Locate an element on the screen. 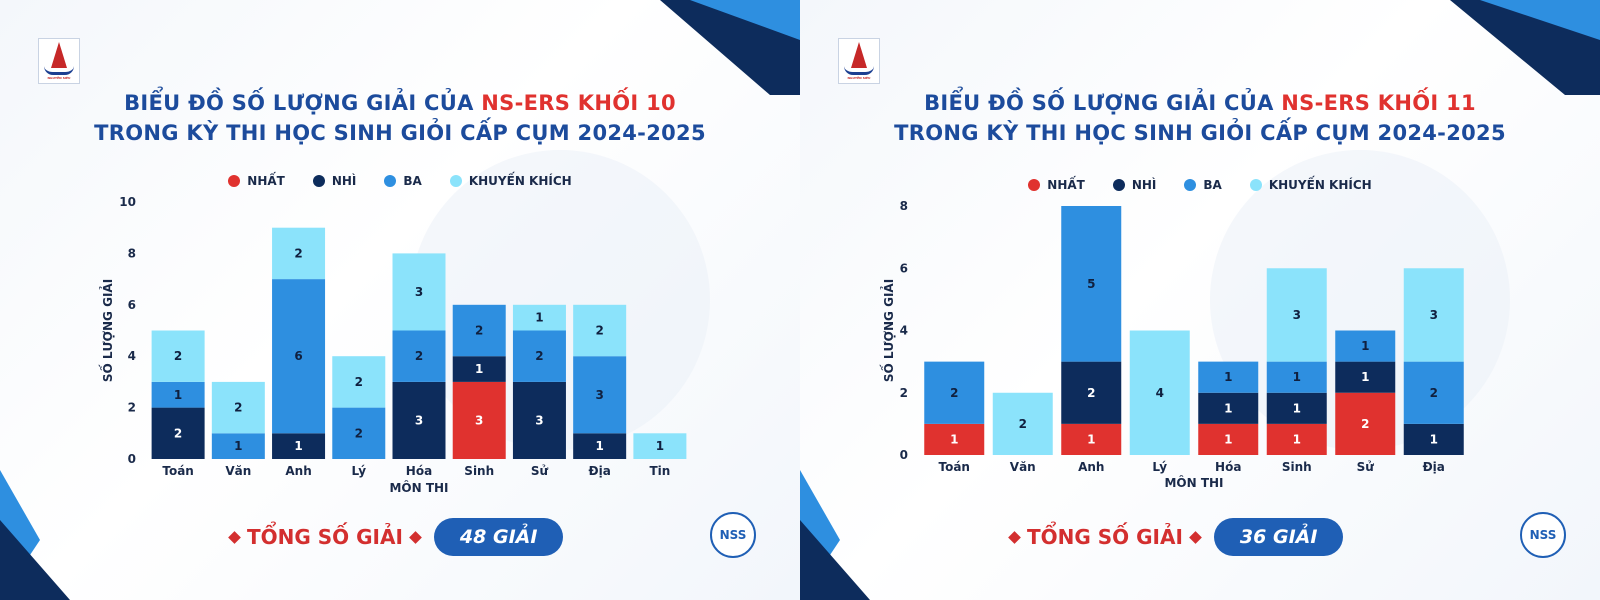 The image size is (1600, 600). total-value-pill: 48 GIẢI is located at coordinates (498, 537).